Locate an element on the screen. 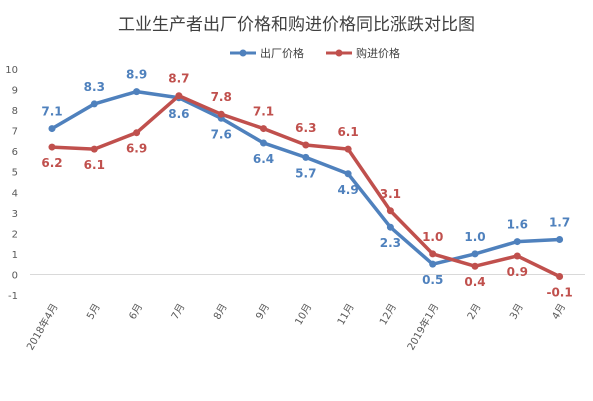 This screenshot has width=593, height=401. legend-label: 出厂价格 is located at coordinates (282, 53).